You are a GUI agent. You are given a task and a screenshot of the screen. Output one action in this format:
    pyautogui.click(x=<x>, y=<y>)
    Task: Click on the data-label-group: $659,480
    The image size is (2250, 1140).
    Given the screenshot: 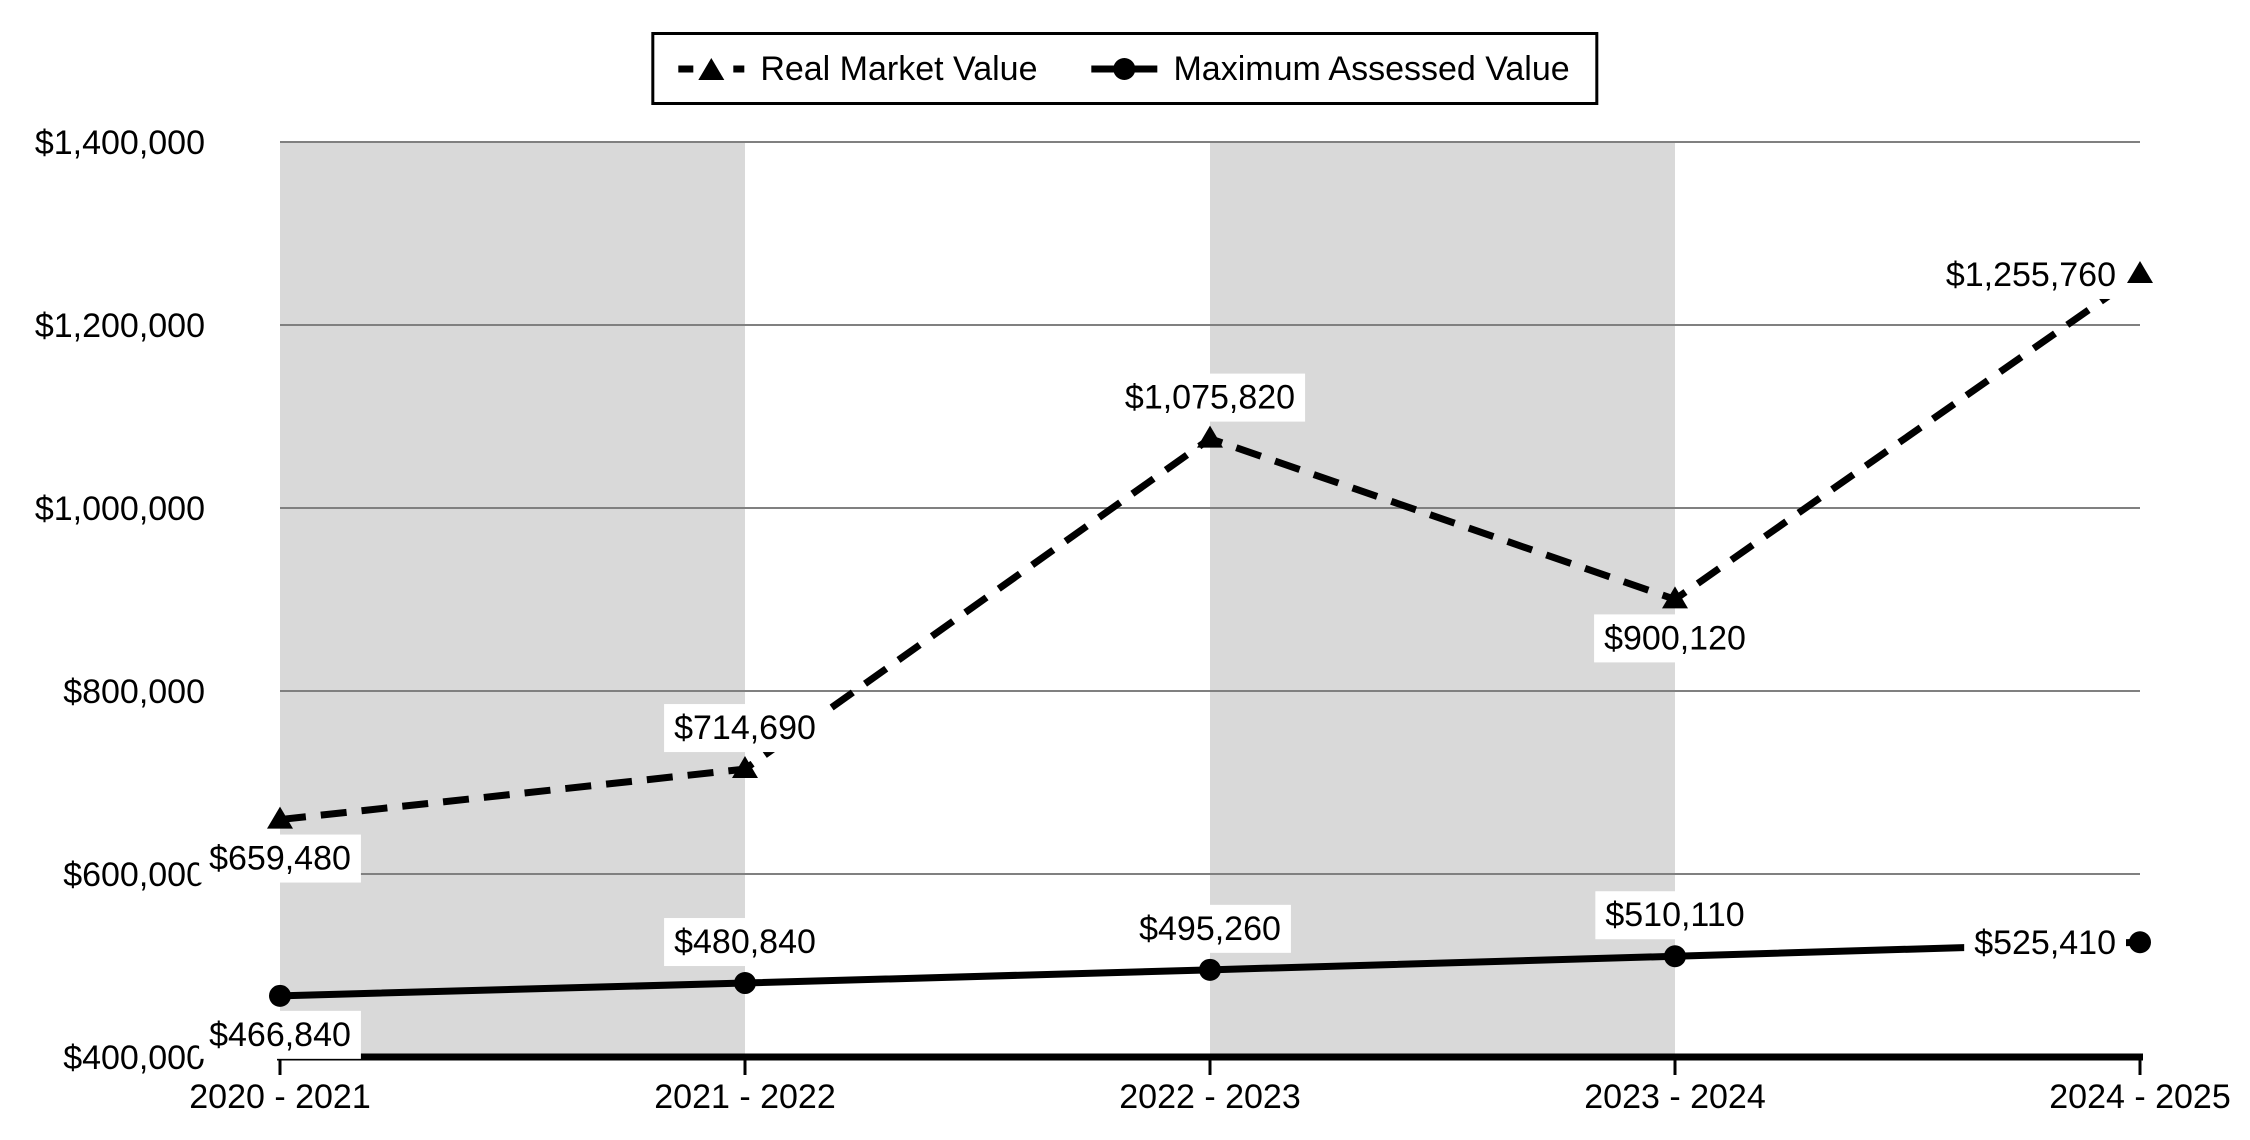 What is the action you would take?
    pyautogui.click(x=280, y=858)
    